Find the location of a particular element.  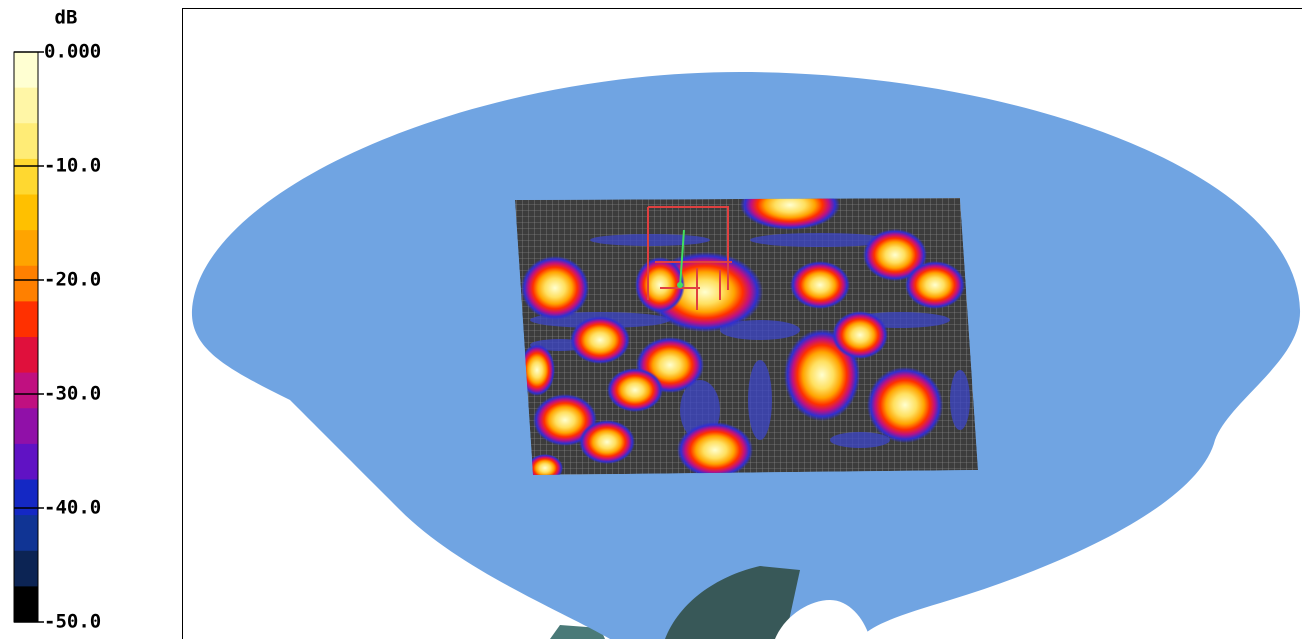

tick-label: -30.0 is located at coordinates (72, 394).